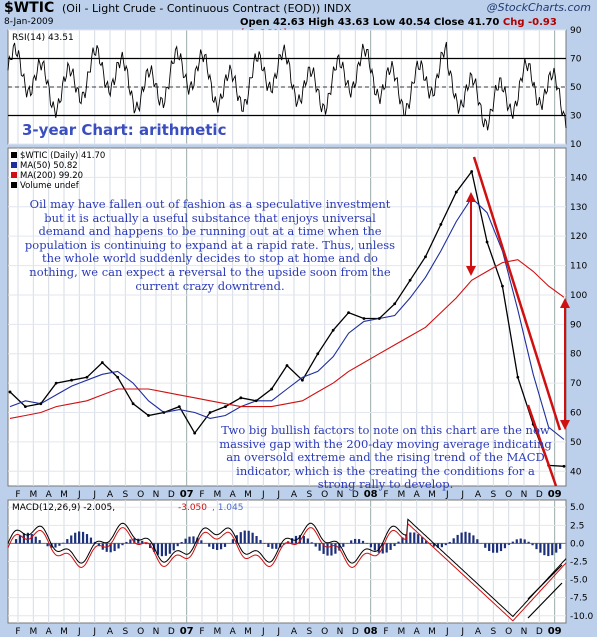  Describe the element at coordinates (287, 86) in the screenshot. I see `rsi-line` at that location.